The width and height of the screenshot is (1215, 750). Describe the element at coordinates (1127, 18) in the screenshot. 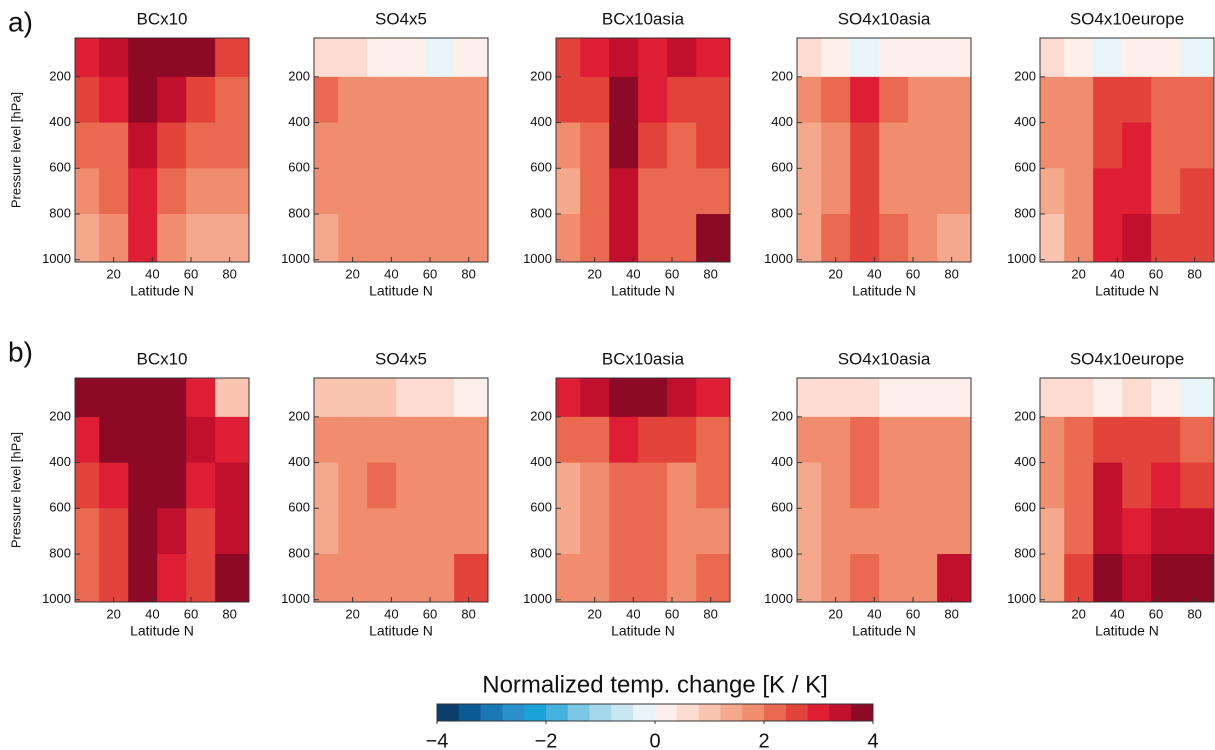

I see `panel-title: SO4x10europe` at that location.